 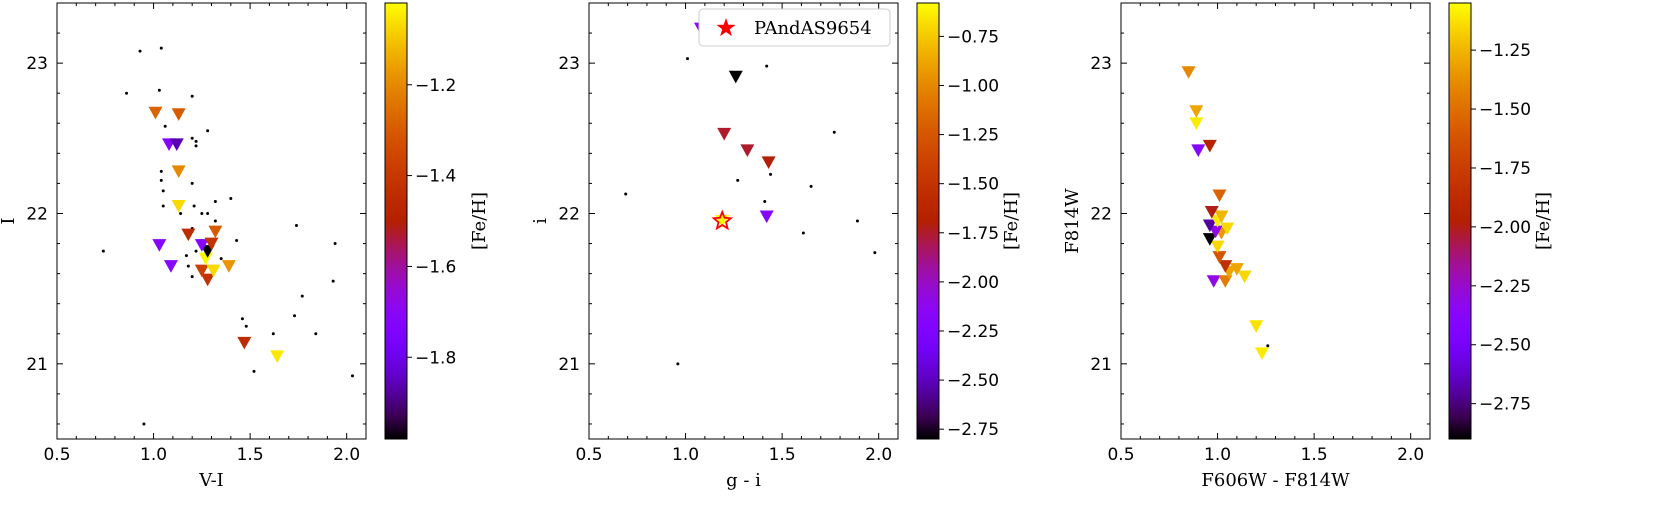 What do you see at coordinates (1505, 51) in the screenshot?
I see `colorbar-tick-label: −1.25` at bounding box center [1505, 51].